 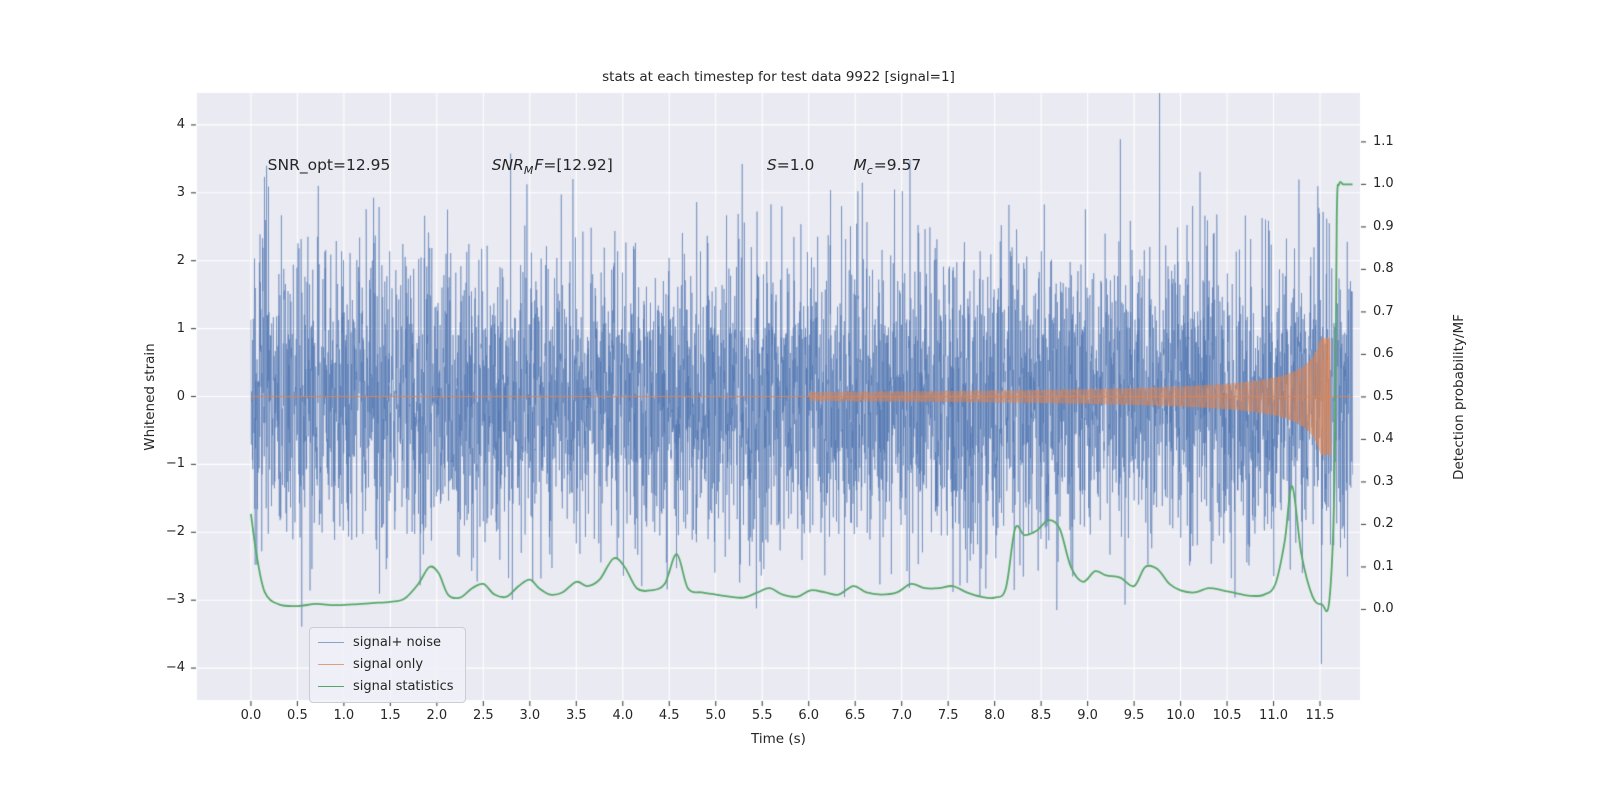 What do you see at coordinates (1383, 354) in the screenshot?
I see `y-right-tick-label: 0.6` at bounding box center [1383, 354].